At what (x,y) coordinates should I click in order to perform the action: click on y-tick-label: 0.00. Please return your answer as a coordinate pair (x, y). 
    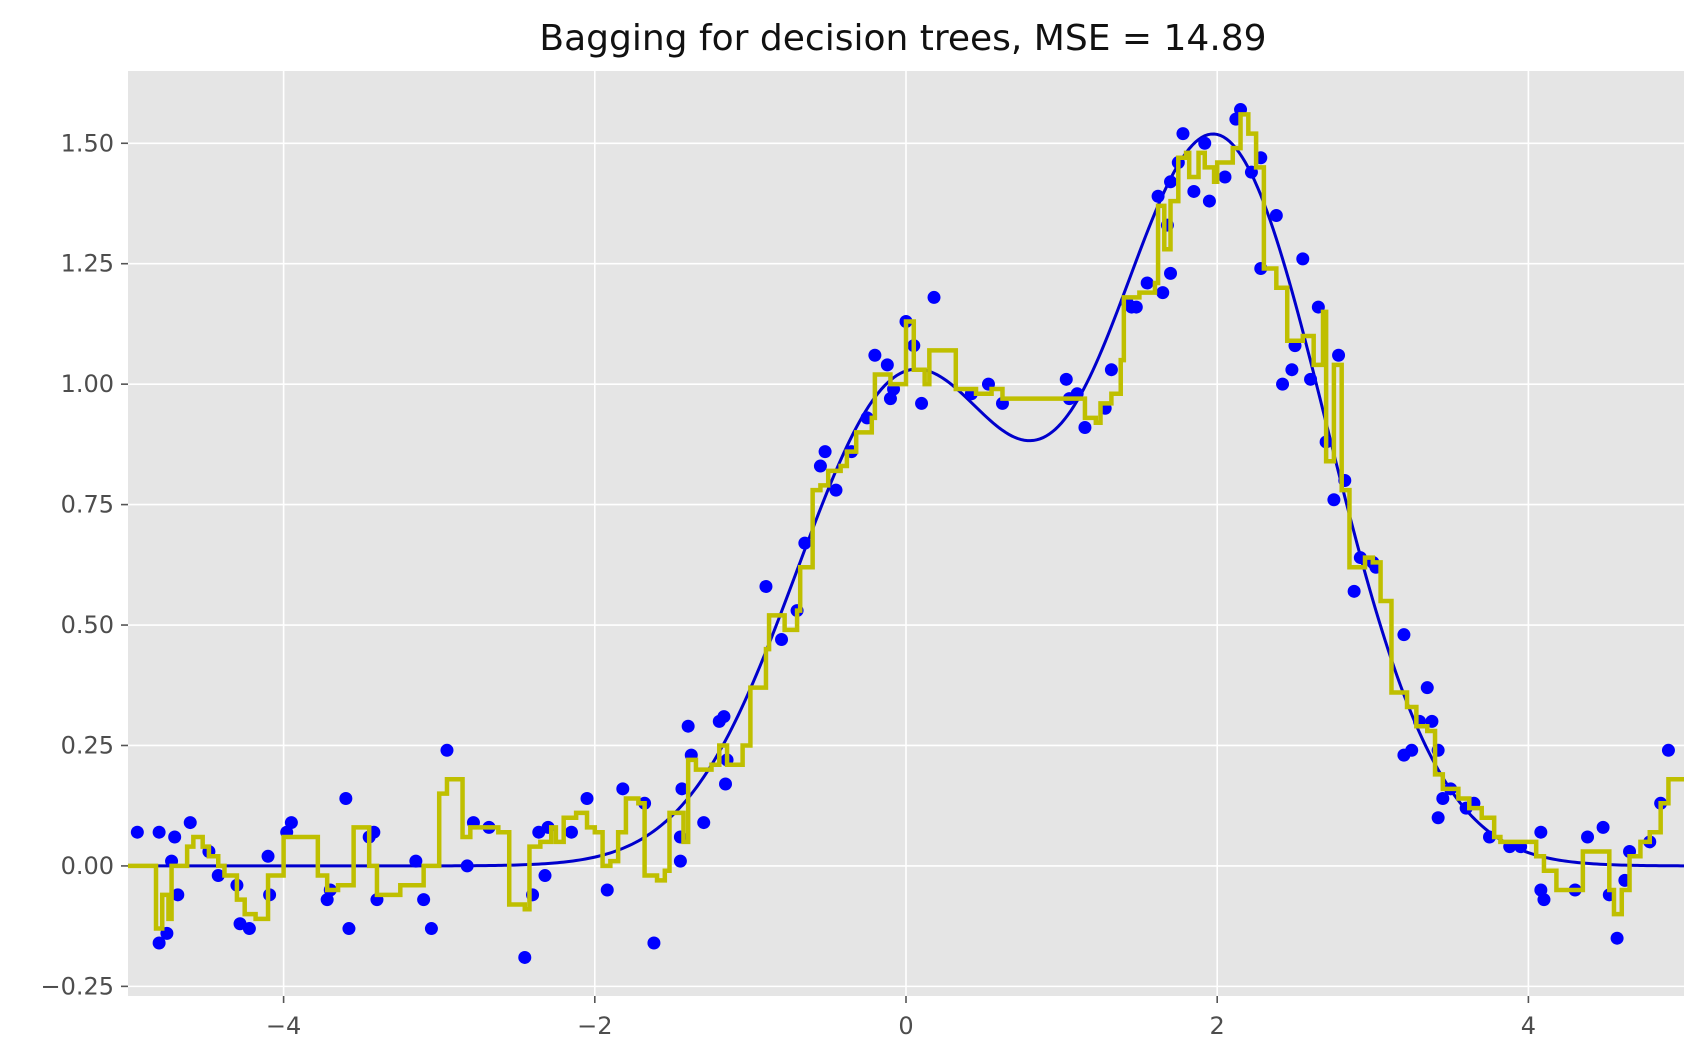
    Looking at the image, I should click on (87, 866).